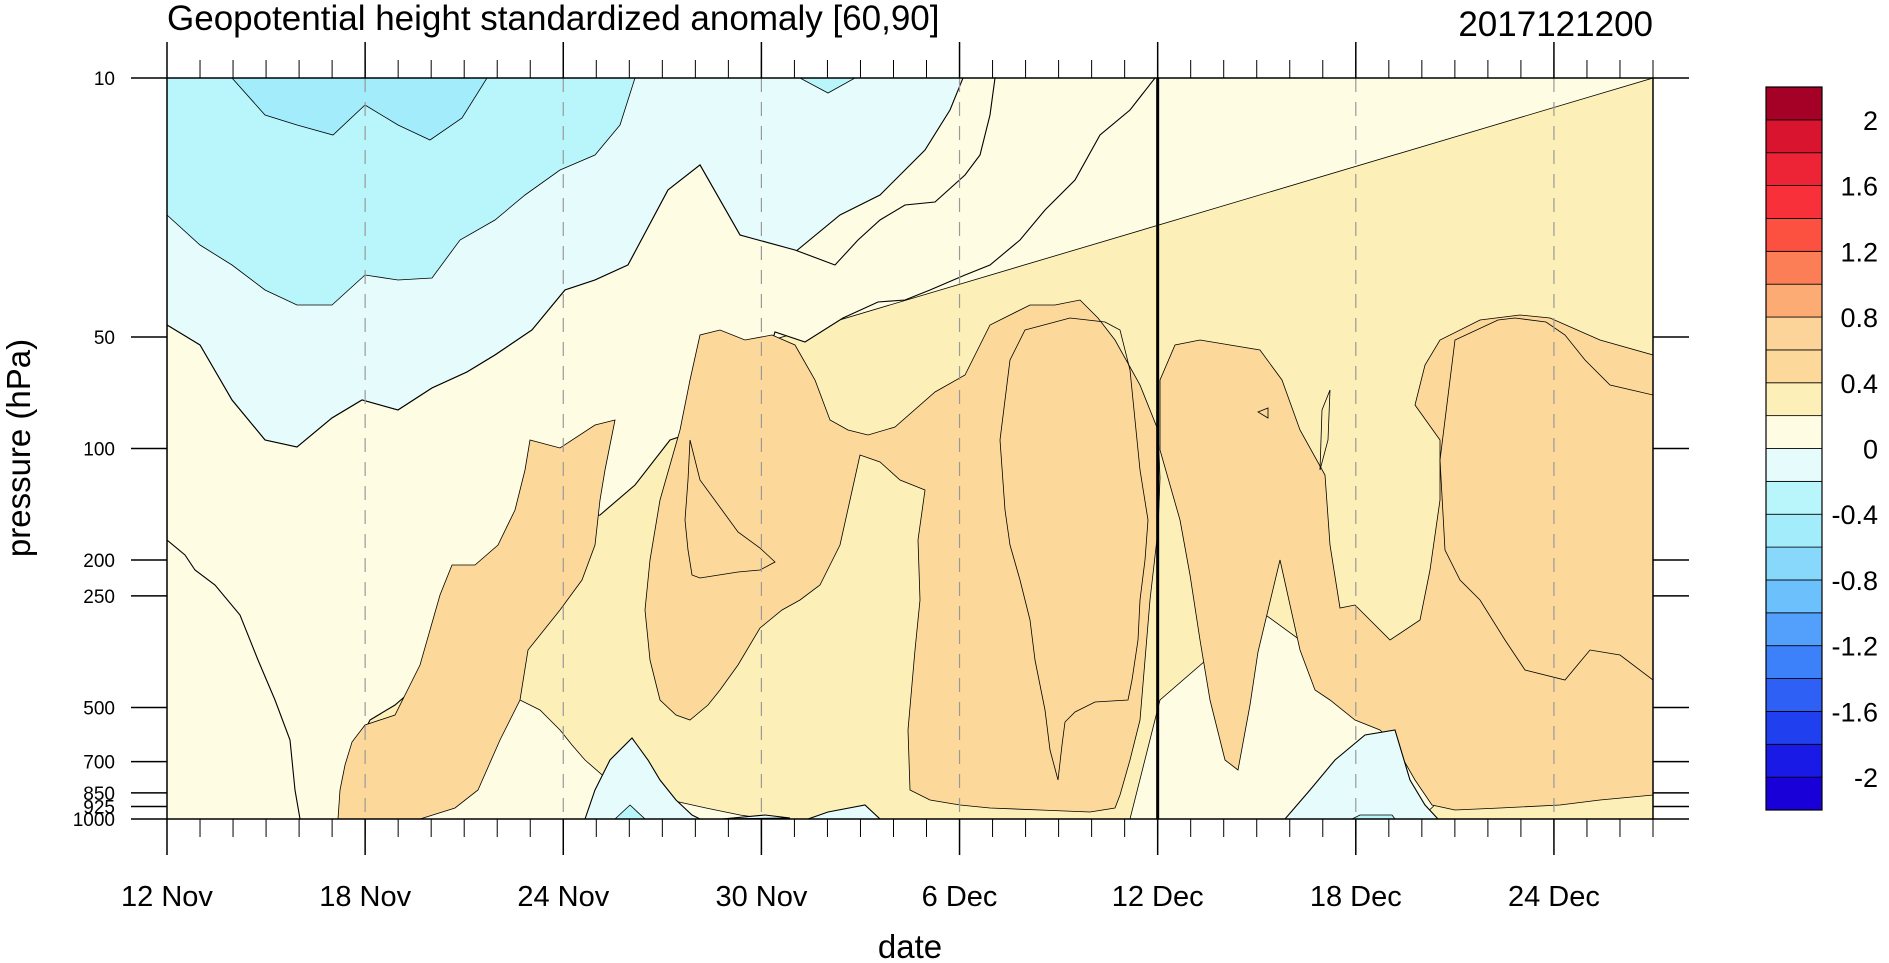  What do you see at coordinates (1356, 897) in the screenshot?
I see `x-tick-label: 18 Dec` at bounding box center [1356, 897].